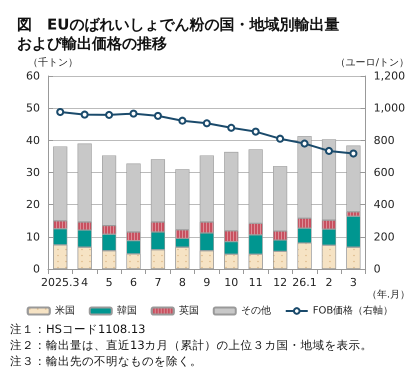  Describe the element at coordinates (384, 237) in the screenshot. I see `y2-tick-label: 200` at that location.